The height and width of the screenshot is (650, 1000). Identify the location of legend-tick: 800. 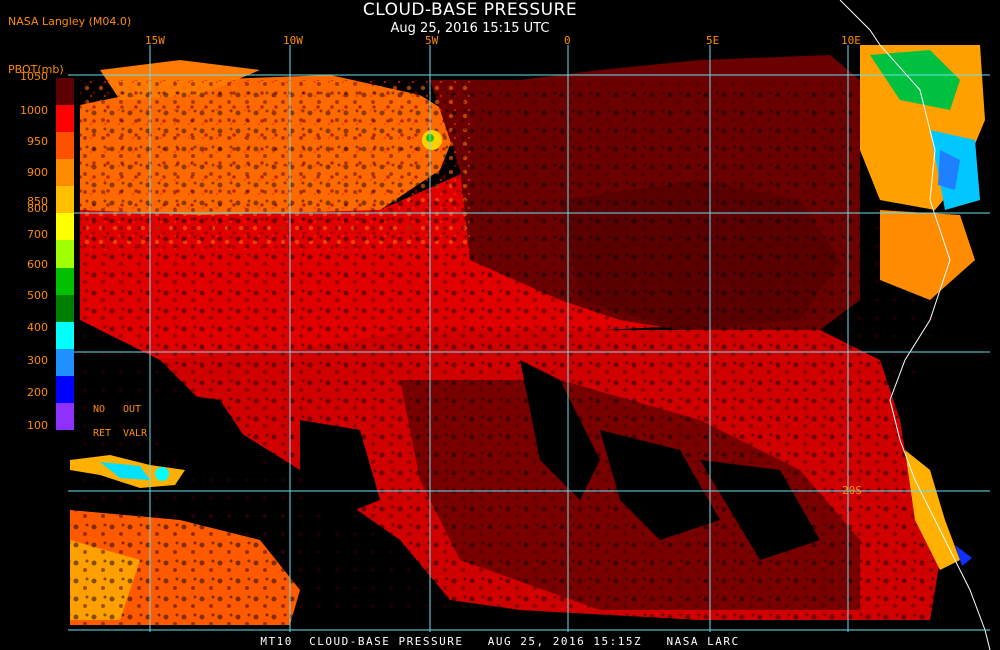
(37, 208).